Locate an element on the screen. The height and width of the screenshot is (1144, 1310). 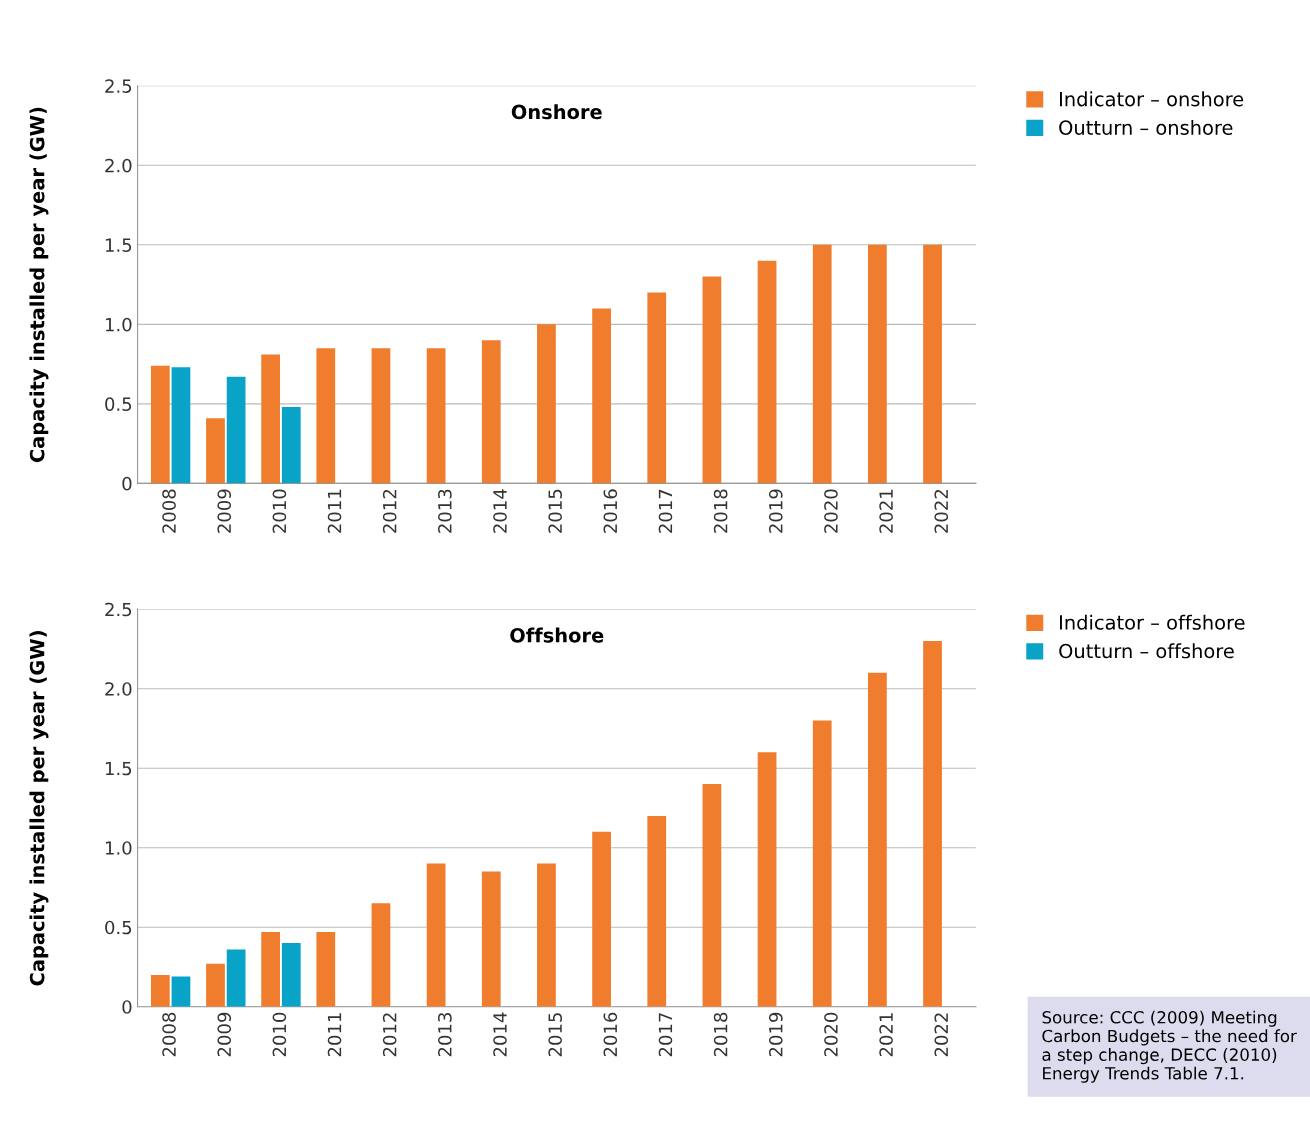
legend-label: Outturn – onshore is located at coordinates (1146, 127).